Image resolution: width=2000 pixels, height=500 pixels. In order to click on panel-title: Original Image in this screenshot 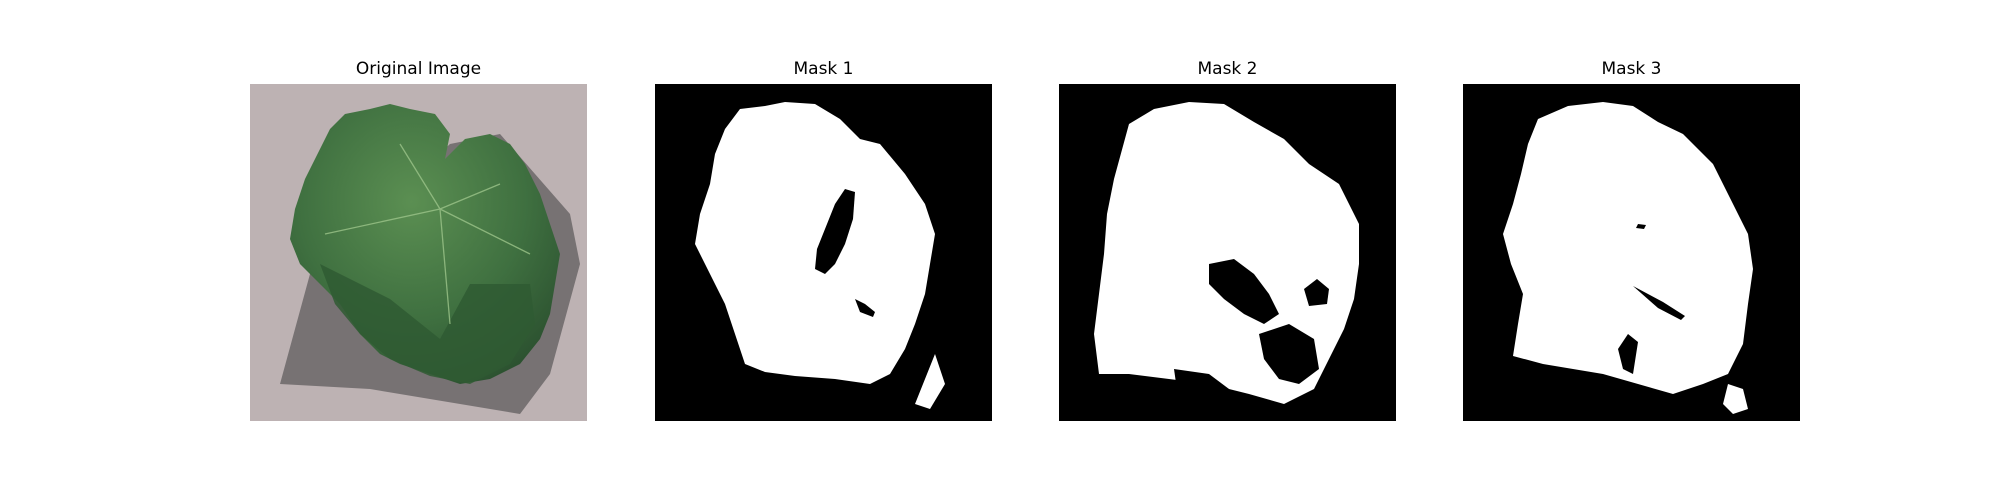, I will do `click(418, 69)`.